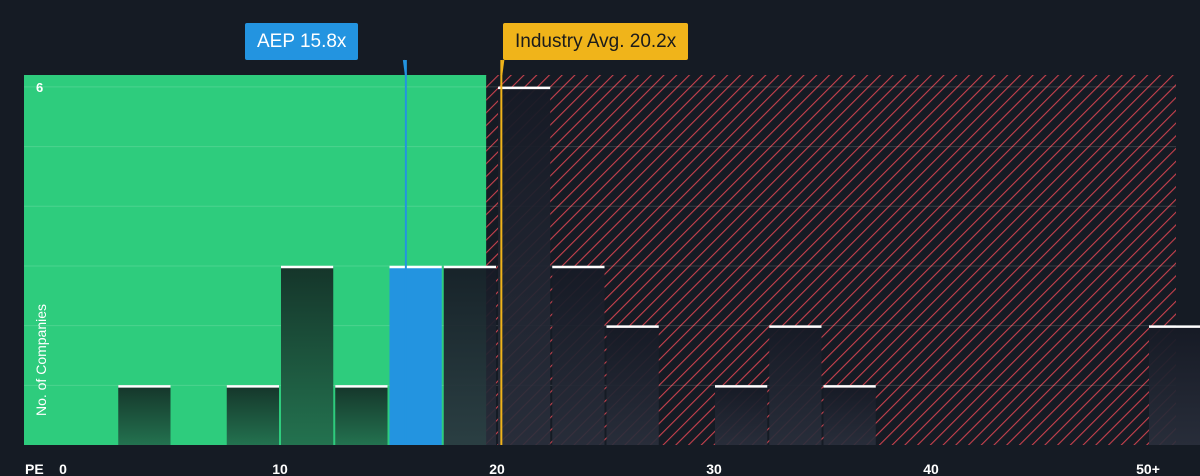 The height and width of the screenshot is (476, 1200). What do you see at coordinates (415, 355) in the screenshot?
I see `company-bin-bar` at bounding box center [415, 355].